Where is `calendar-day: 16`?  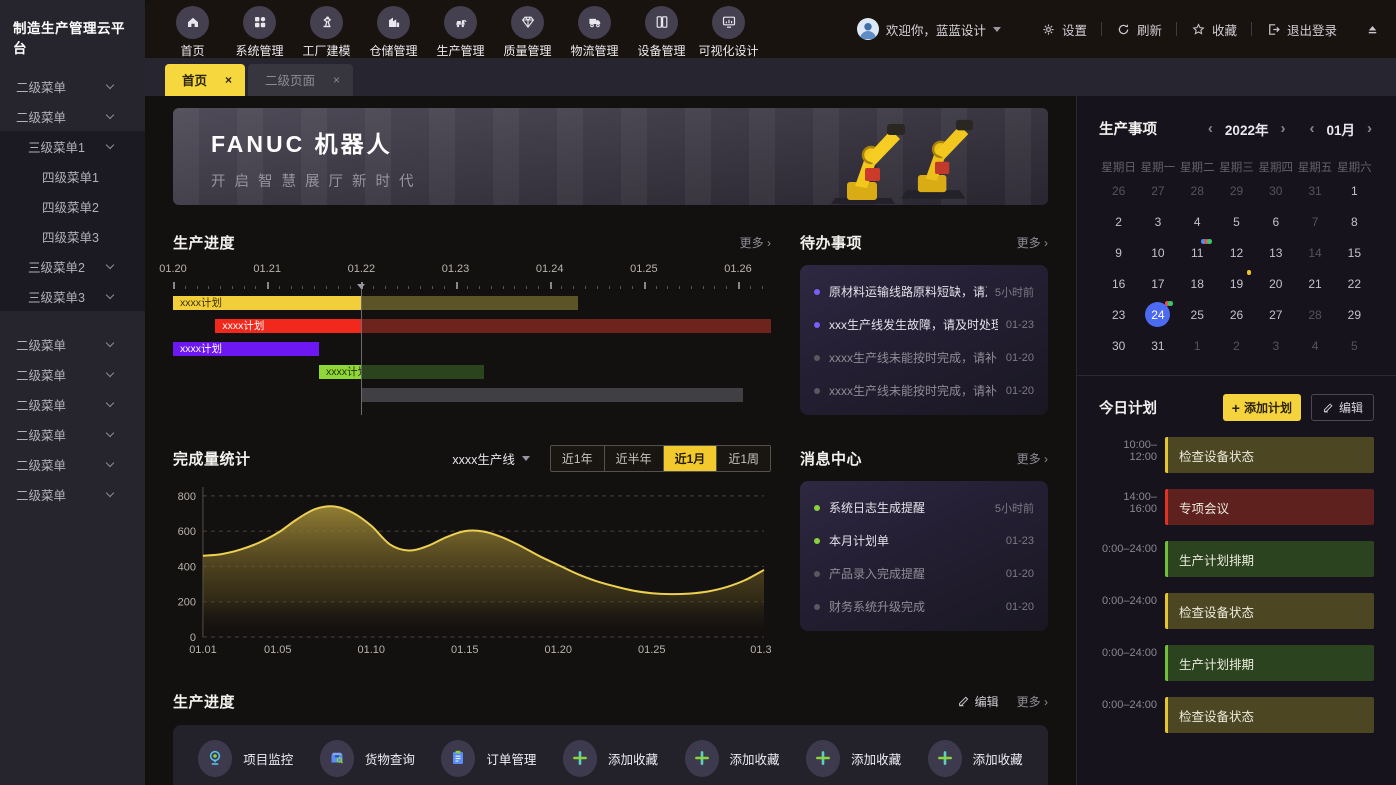
calendar-day: 16 is located at coordinates (1118, 283).